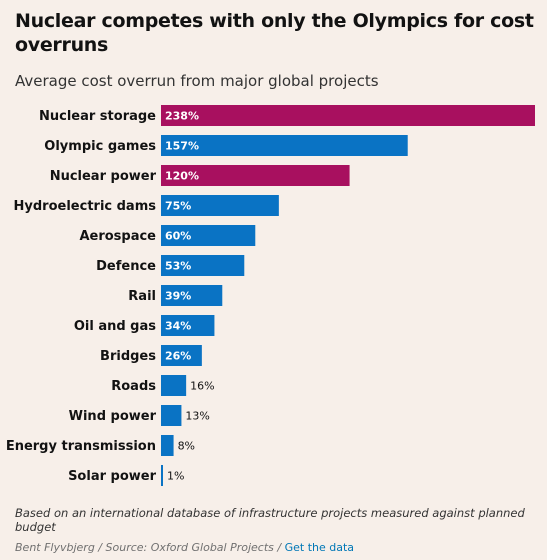 The height and width of the screenshot is (560, 547). I want to click on value-label-energy-transmission: 8%, so click(186, 446).